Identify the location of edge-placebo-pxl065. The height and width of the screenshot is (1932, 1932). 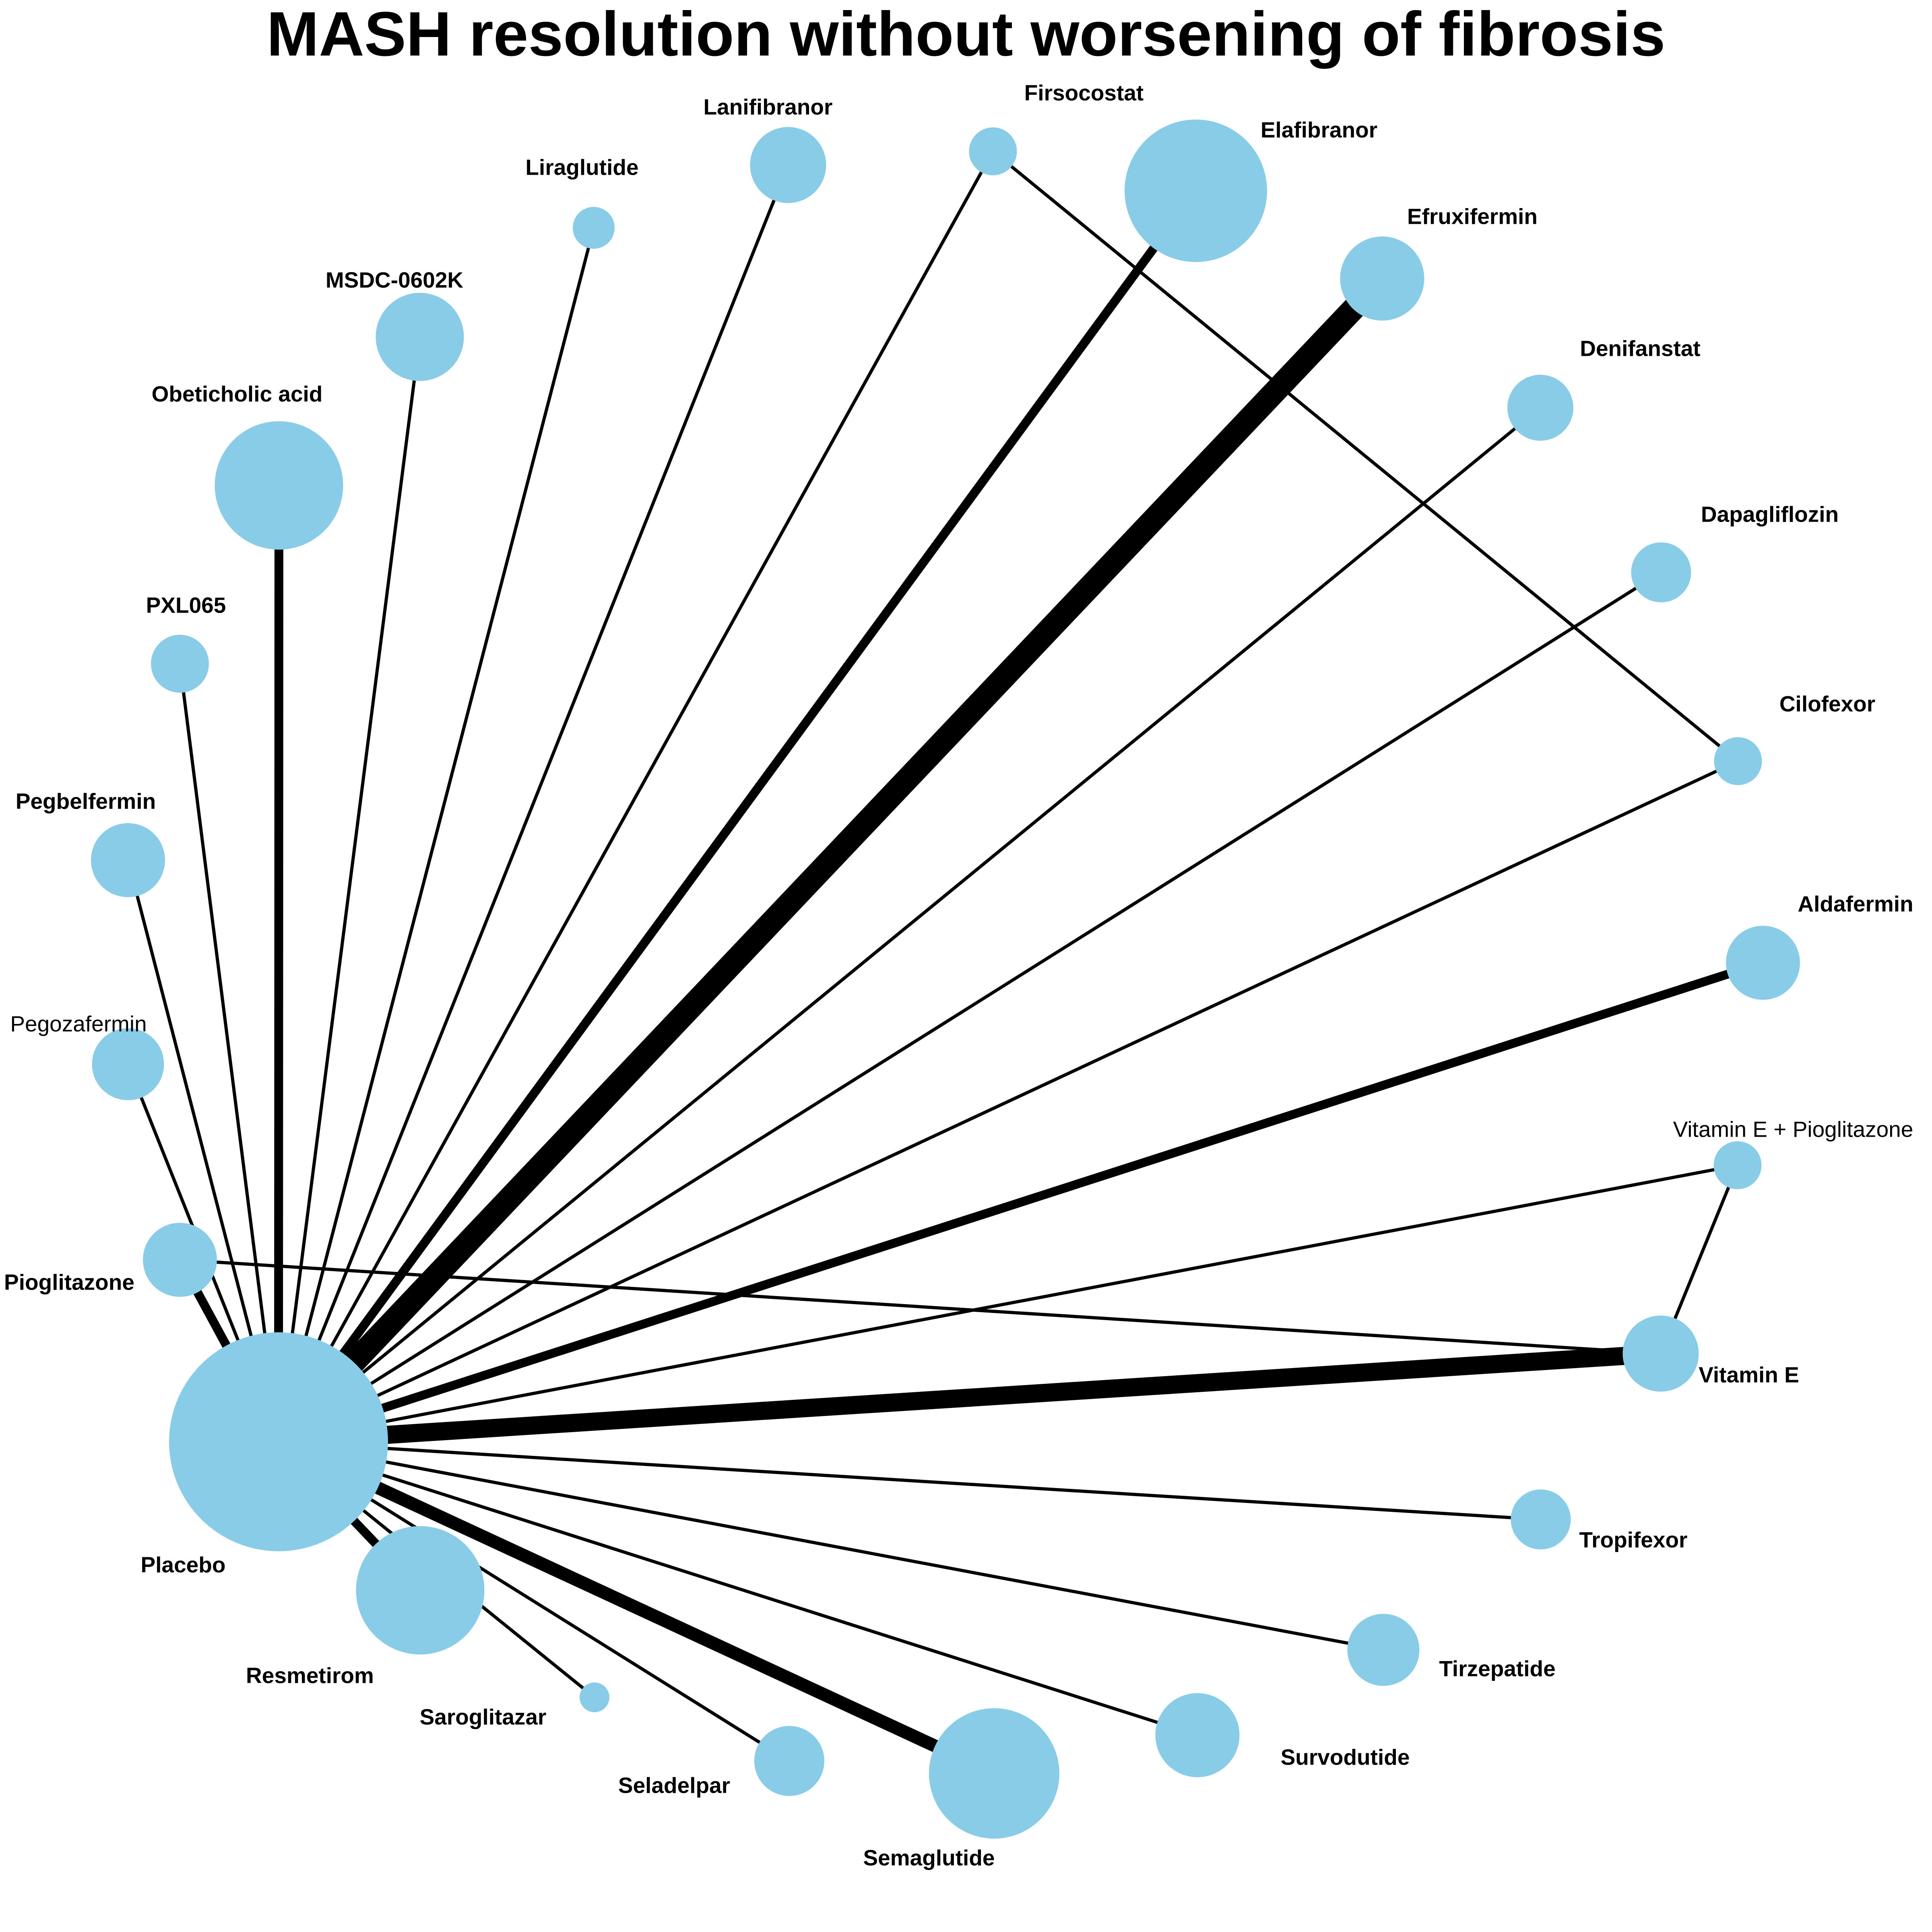
(229, 1052).